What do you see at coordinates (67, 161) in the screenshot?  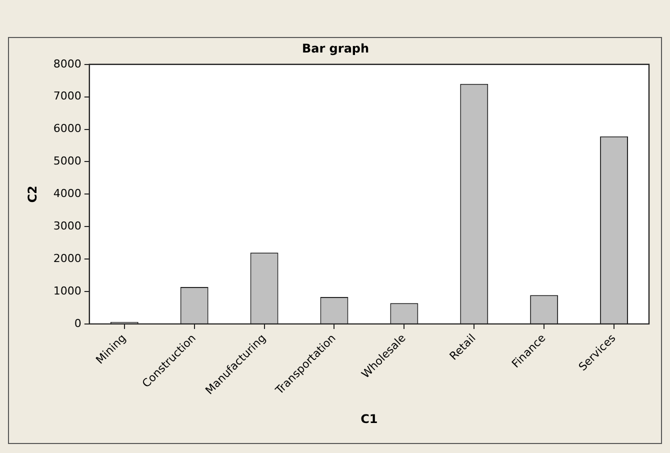 I see `y-tick-label: 5000` at bounding box center [67, 161].